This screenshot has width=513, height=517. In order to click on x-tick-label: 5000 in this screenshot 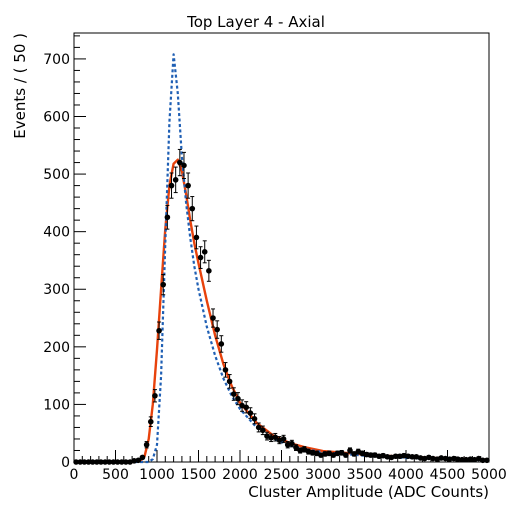, I will do `click(489, 475)`.